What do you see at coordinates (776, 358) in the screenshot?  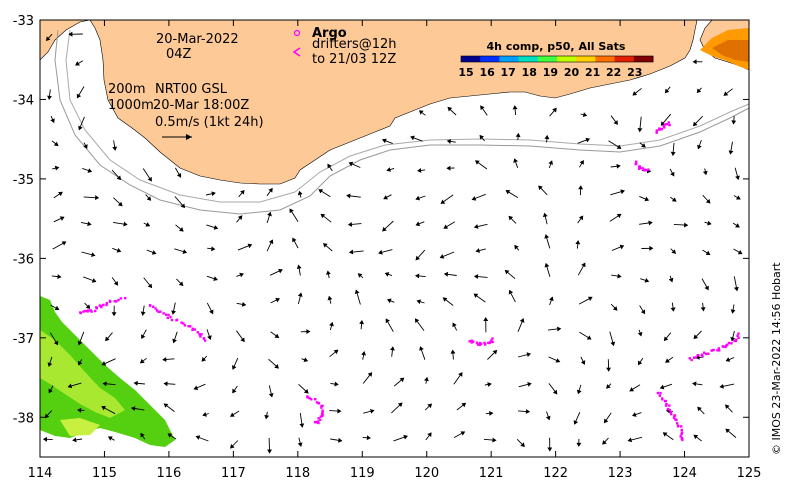 I see `credit-label: © IMOS 23-Mar-2022 14:56 Hobart` at bounding box center [776, 358].